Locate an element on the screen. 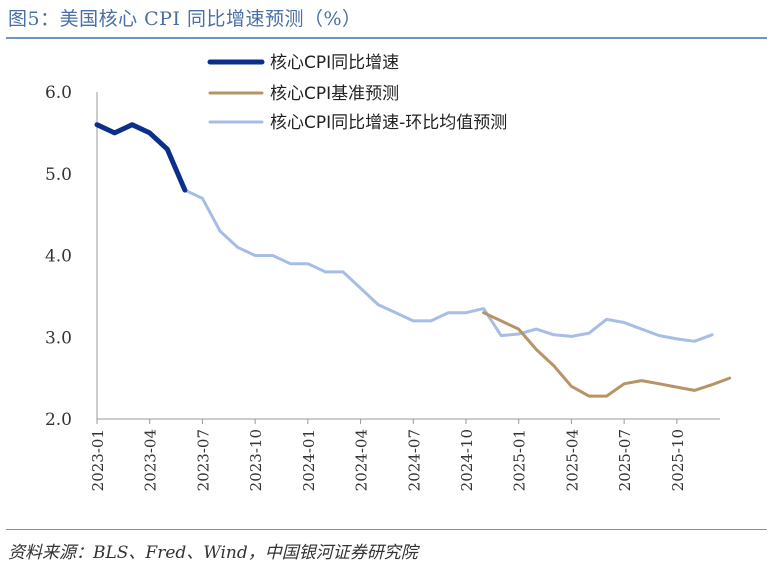 This screenshot has height=566, width=775. footer-divider is located at coordinates (386, 529).